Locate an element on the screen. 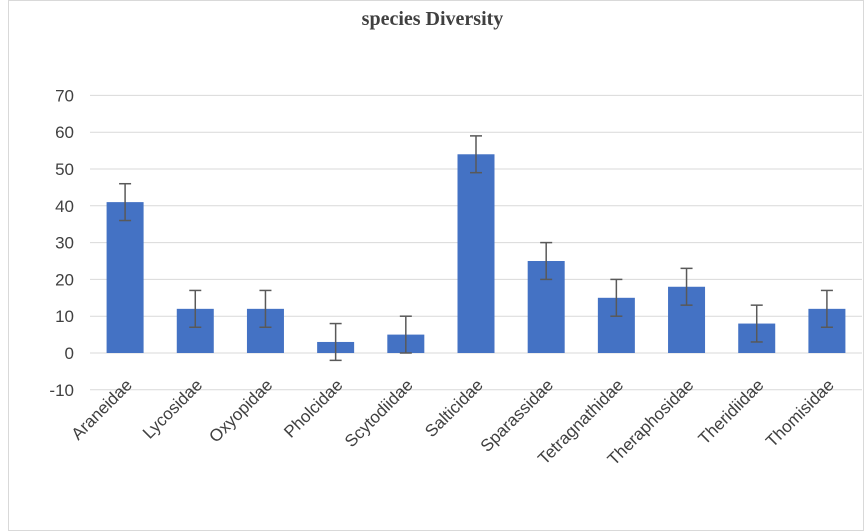 Image resolution: width=865 pixels, height=532 pixels. x-tick-label-scytodiidae: Scytodiidae is located at coordinates (379, 413).